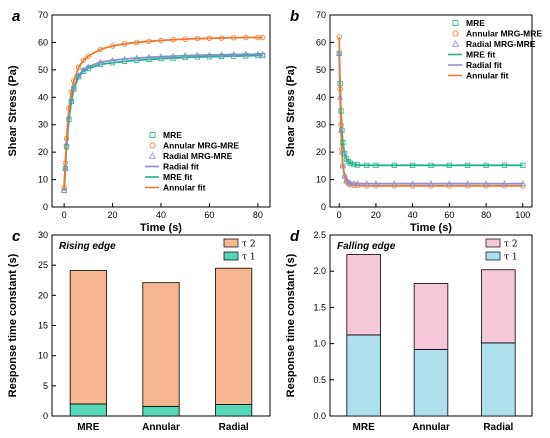 Image resolution: width=550 pixels, height=438 pixels. What do you see at coordinates (487, 76) in the screenshot?
I see `legend-label: Annular fit` at bounding box center [487, 76].